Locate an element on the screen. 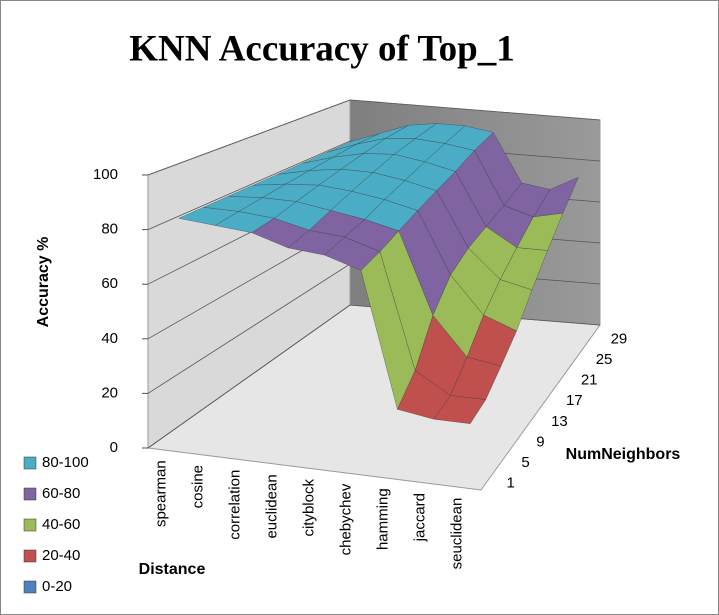 This screenshot has width=719, height=615. y-tick-label: 9 is located at coordinates (540, 441).